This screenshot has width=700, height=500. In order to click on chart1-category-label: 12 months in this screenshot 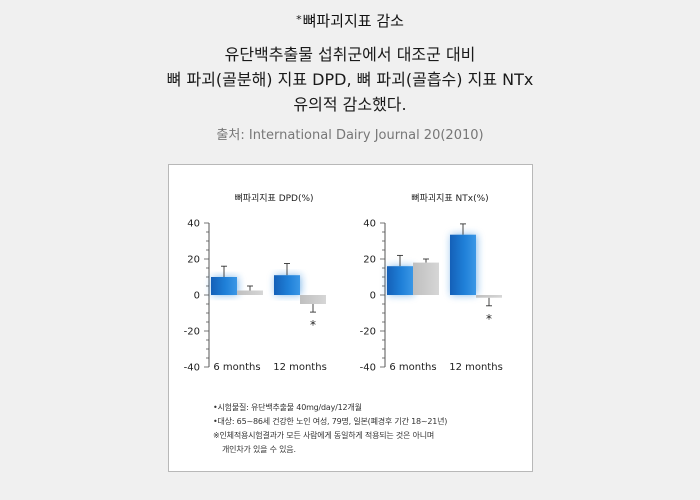, I will do `click(300, 367)`.